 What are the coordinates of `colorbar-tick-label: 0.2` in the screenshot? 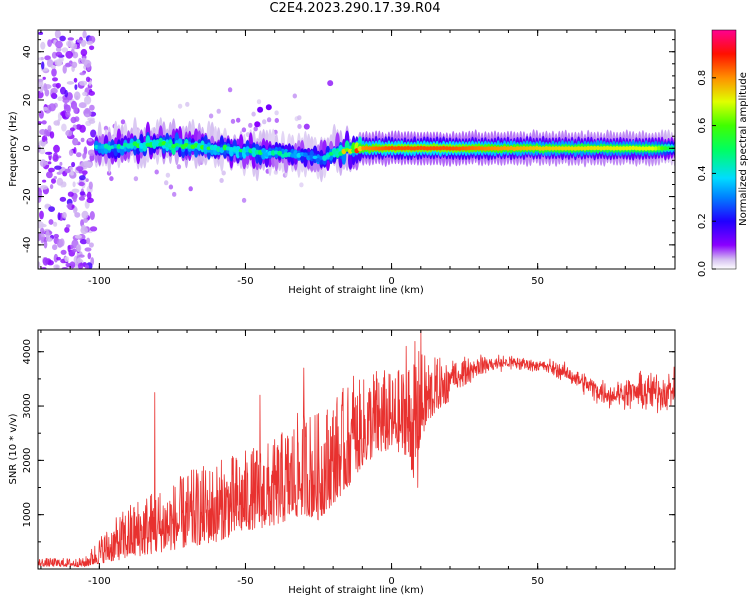 It's located at (702, 221).